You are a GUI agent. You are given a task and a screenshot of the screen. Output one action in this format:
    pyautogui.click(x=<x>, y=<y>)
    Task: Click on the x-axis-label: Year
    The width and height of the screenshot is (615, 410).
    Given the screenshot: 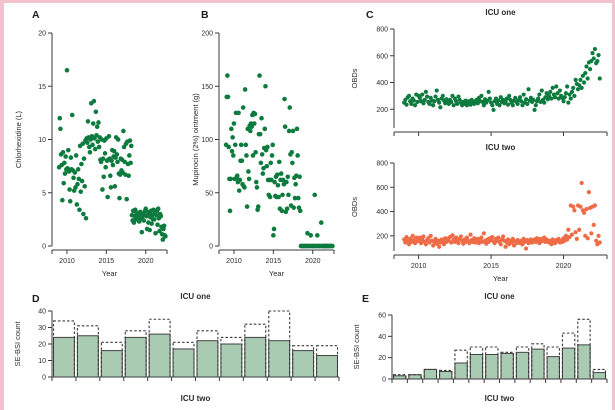 What is the action you would take?
    pyautogui.click(x=277, y=273)
    